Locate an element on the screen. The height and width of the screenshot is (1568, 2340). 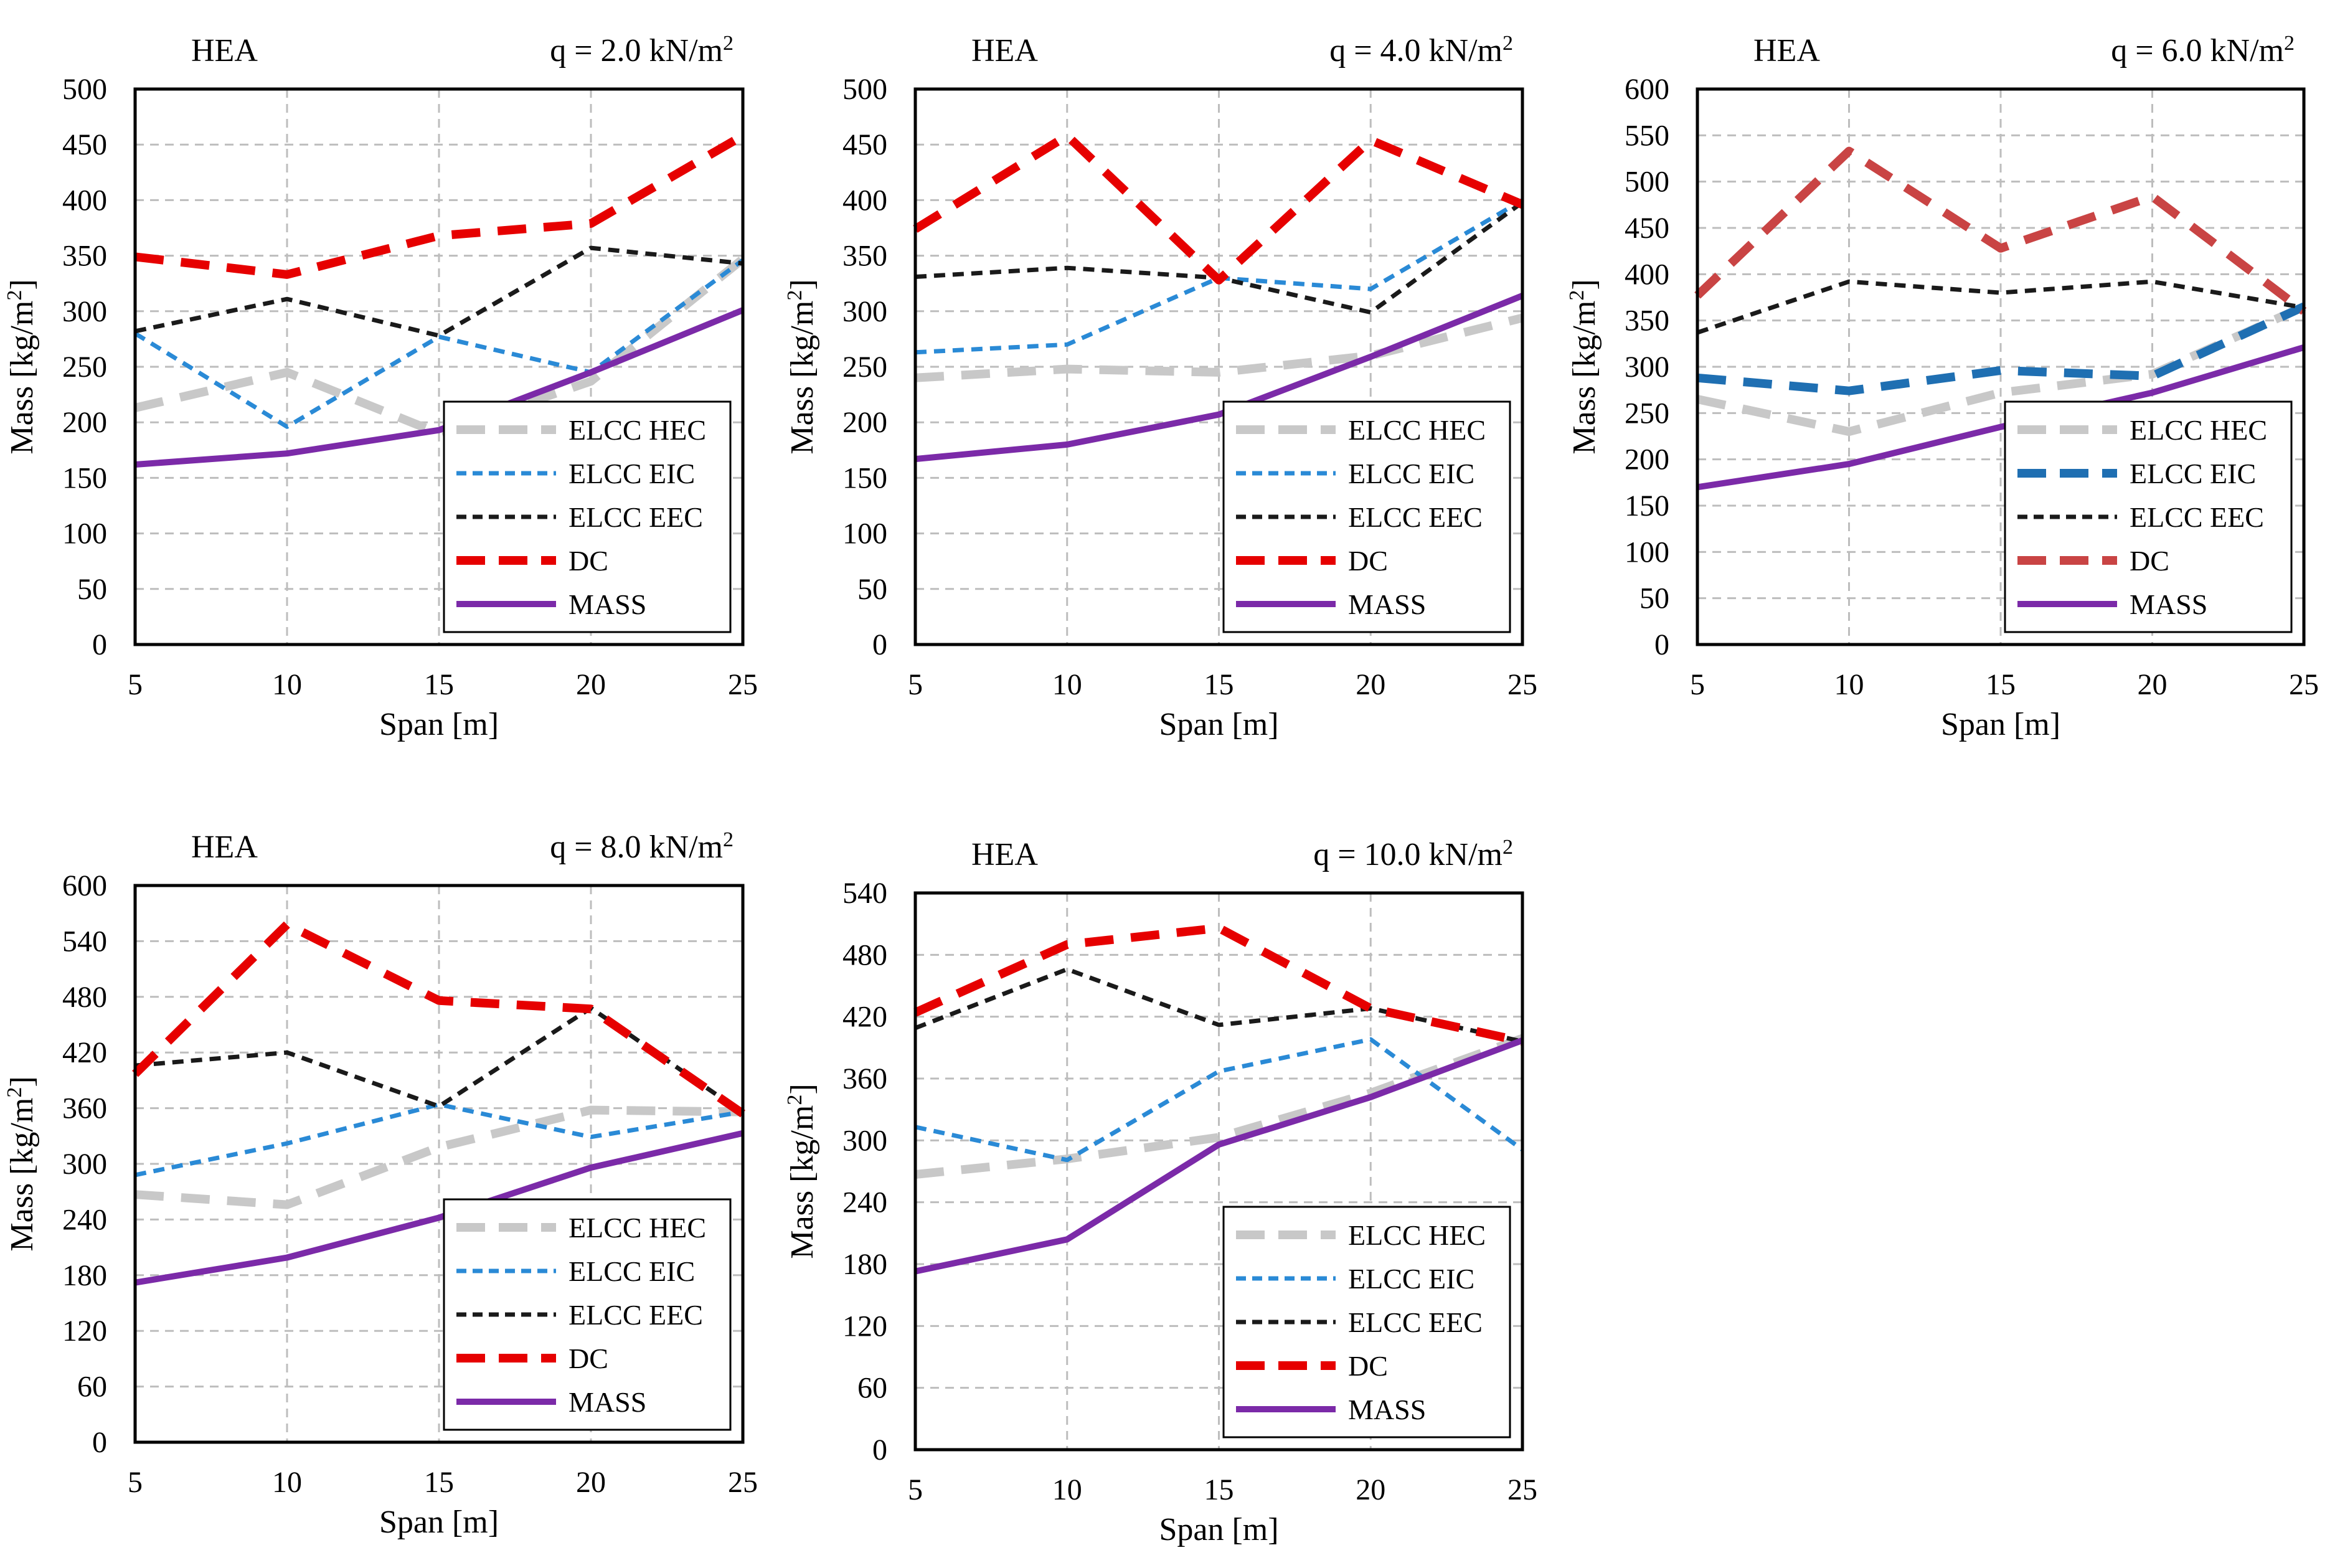
panel-section-title: HEA is located at coordinates (1004, 854).